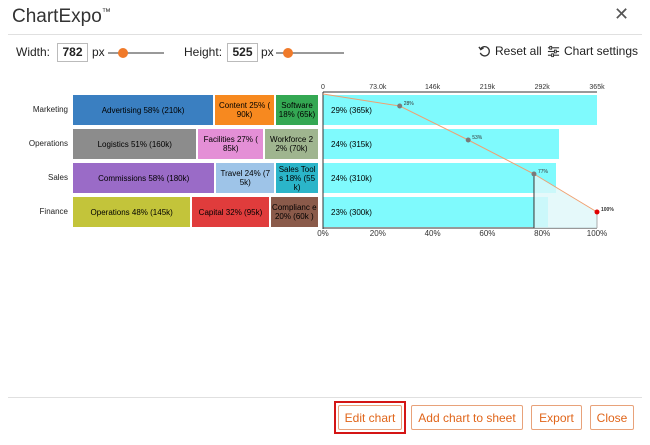 The image size is (650, 445). Describe the element at coordinates (203, 52) in the screenshot. I see `height-label: Height:` at that location.